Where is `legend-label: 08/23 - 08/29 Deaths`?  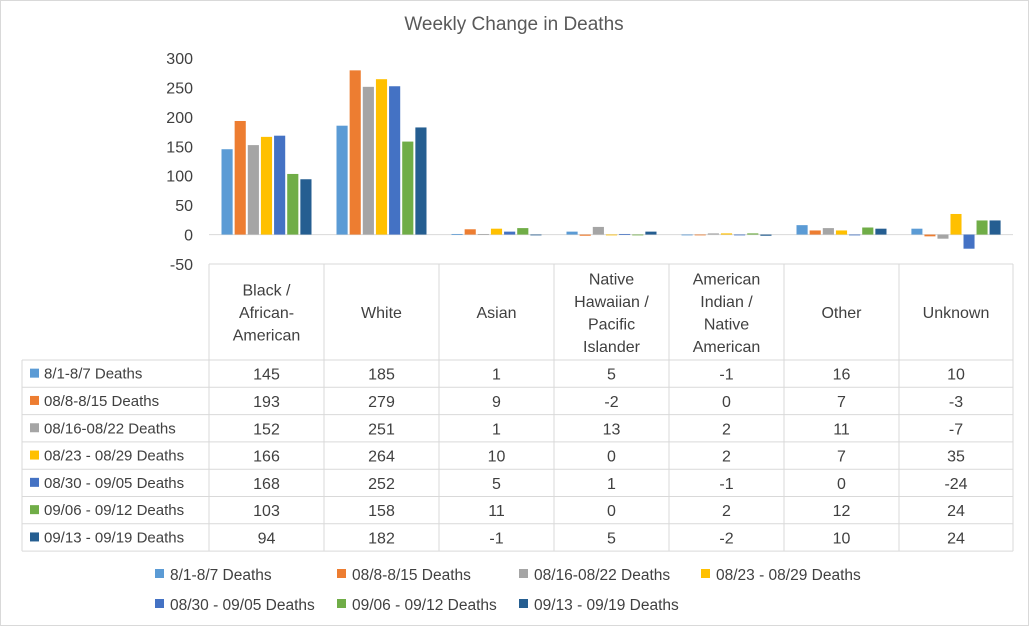 legend-label: 08/23 - 08/29 Deaths is located at coordinates (788, 575).